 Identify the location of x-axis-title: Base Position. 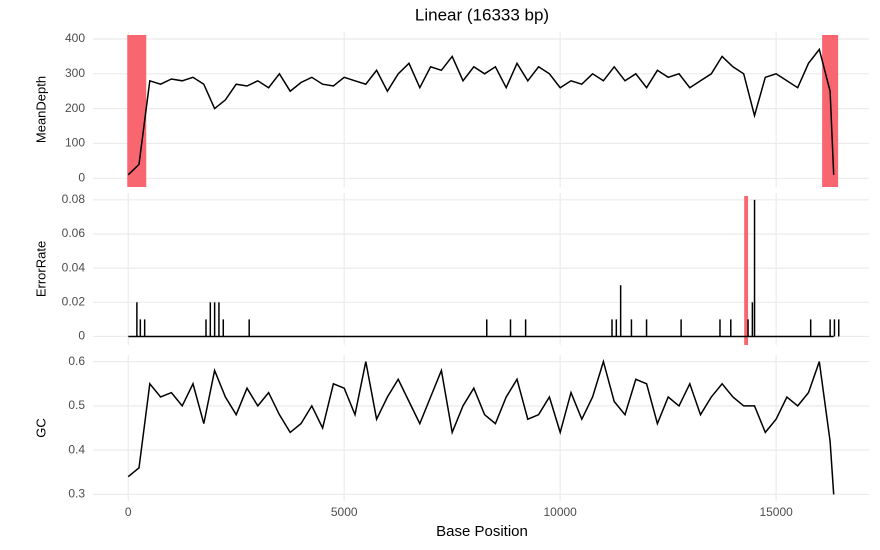
(482, 531).